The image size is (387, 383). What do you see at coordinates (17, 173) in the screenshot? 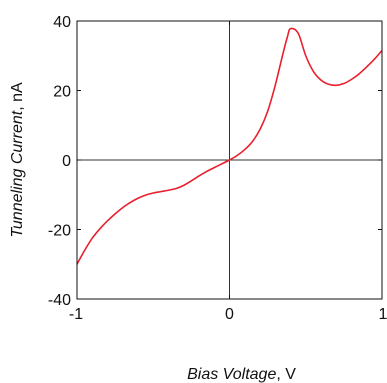
I see `y-axis-title-main: Tunneling Current` at bounding box center [17, 173].